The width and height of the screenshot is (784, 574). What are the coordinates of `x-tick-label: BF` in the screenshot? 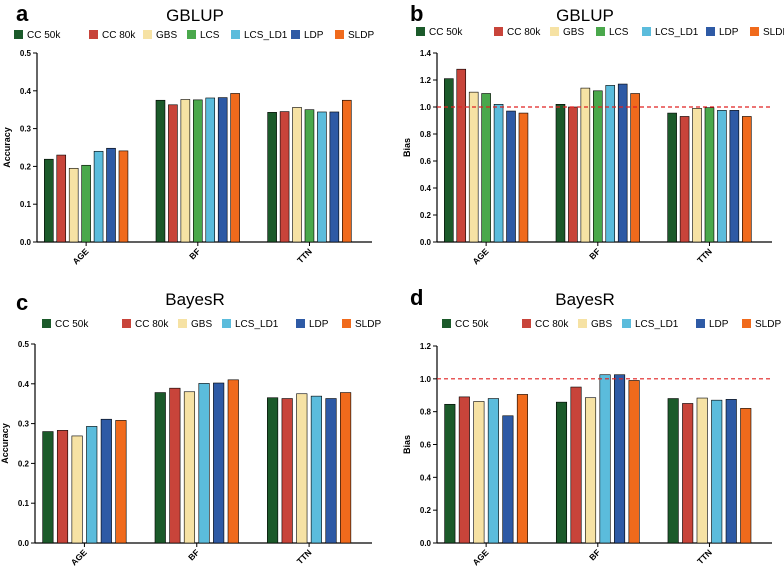 It's located at (594, 554).